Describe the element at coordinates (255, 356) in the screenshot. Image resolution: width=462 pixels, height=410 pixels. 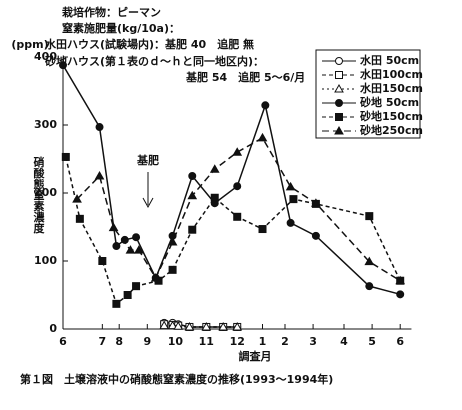
I see `x-label: 調査月` at that location.